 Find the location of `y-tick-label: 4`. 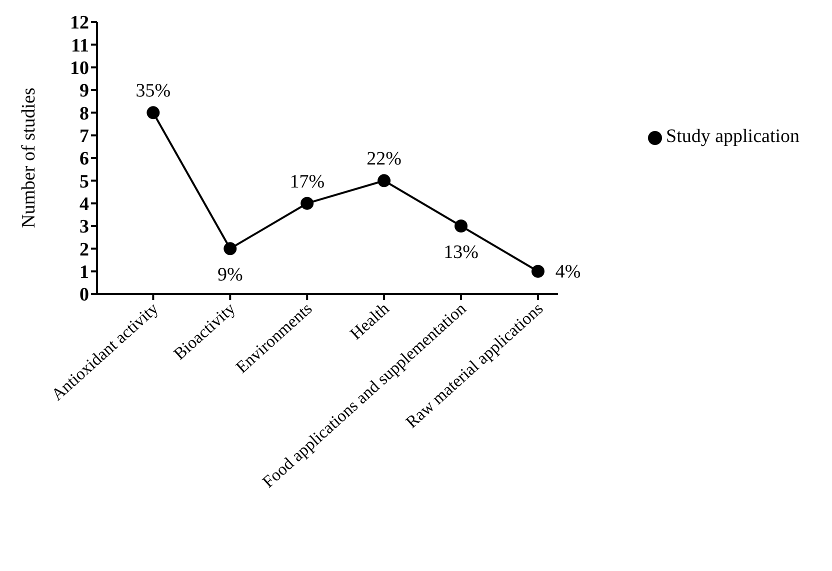

y-tick-label: 4 is located at coordinates (85, 205).